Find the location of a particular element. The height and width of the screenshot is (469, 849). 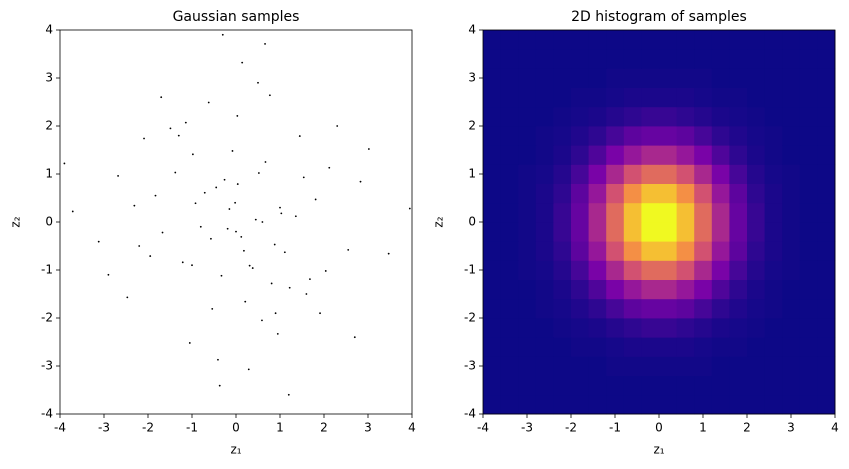

y-axis-label: z₂ is located at coordinates (16, 221).